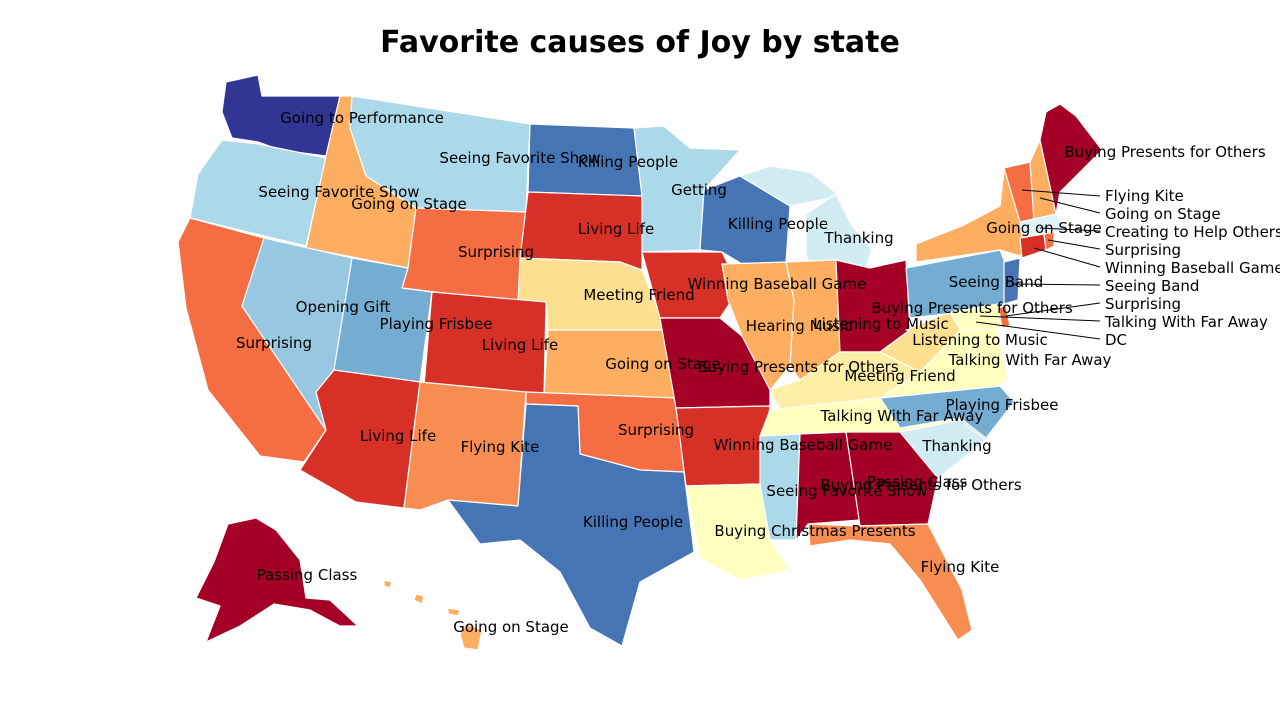 This screenshot has height=720, width=1280. Describe the element at coordinates (571, 525) in the screenshot. I see `state-texas` at that location.